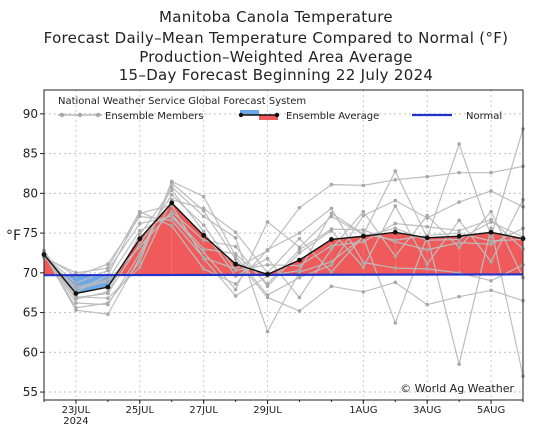 The height and width of the screenshot is (434, 550). I want to click on chart-title: Manitoba Canola Temperature, so click(276, 17).